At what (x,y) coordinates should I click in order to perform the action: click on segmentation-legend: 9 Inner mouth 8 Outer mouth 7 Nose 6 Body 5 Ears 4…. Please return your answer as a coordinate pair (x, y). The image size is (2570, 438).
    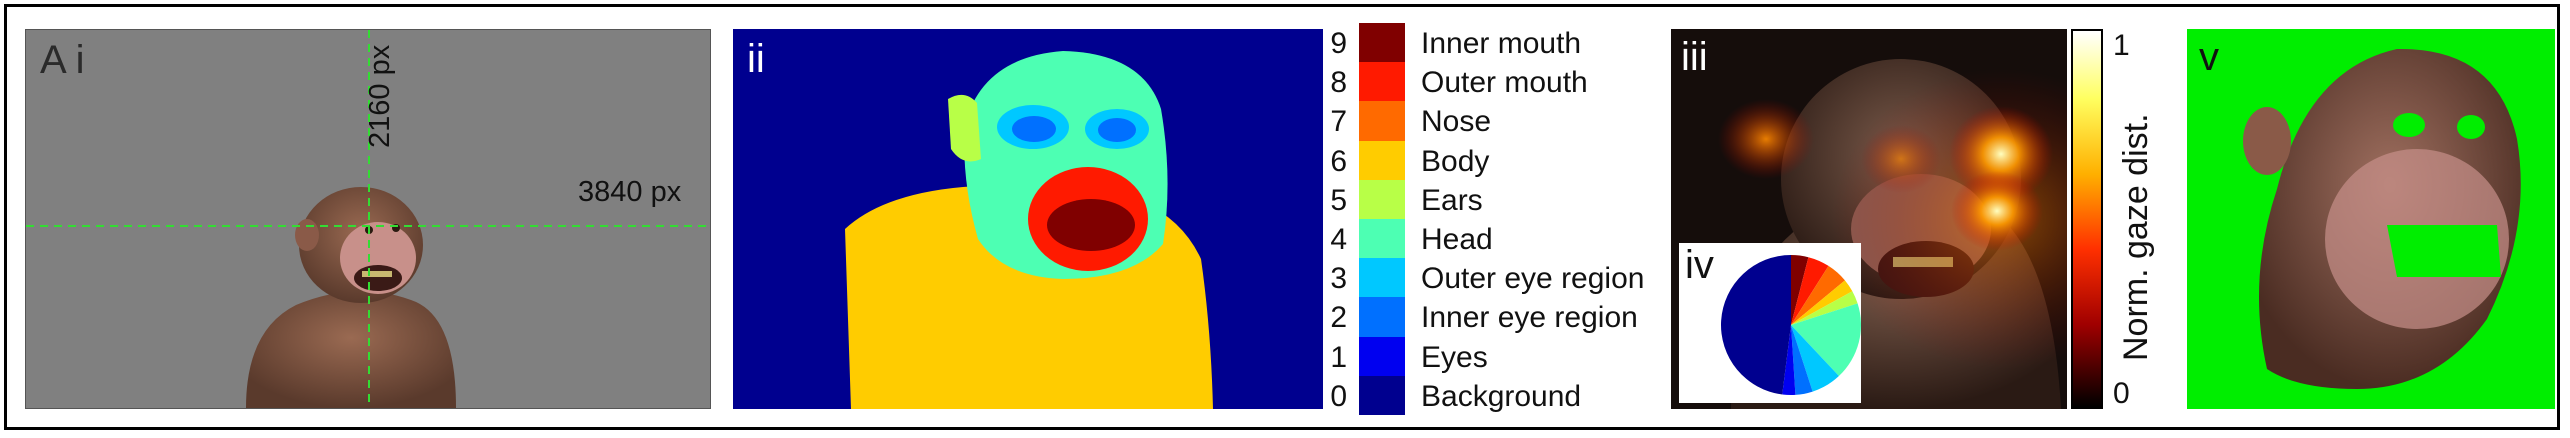
    Looking at the image, I should click on (1506, 219).